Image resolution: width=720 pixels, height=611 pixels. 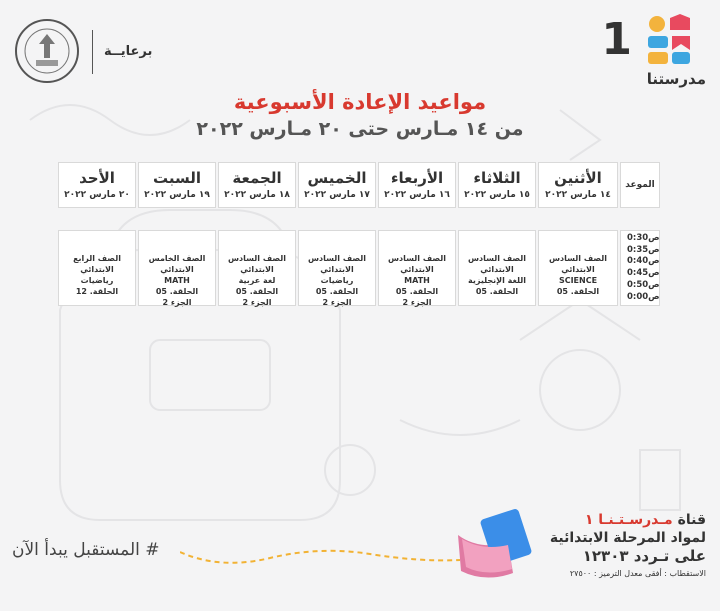 What do you see at coordinates (257, 280) in the screenshot?
I see `cell-subject: لغة عربية` at bounding box center [257, 280].